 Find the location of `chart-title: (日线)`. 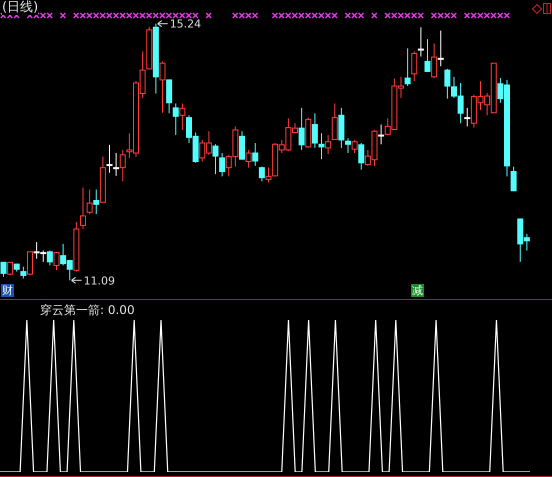

chart-title: (日线) is located at coordinates (20, 7).